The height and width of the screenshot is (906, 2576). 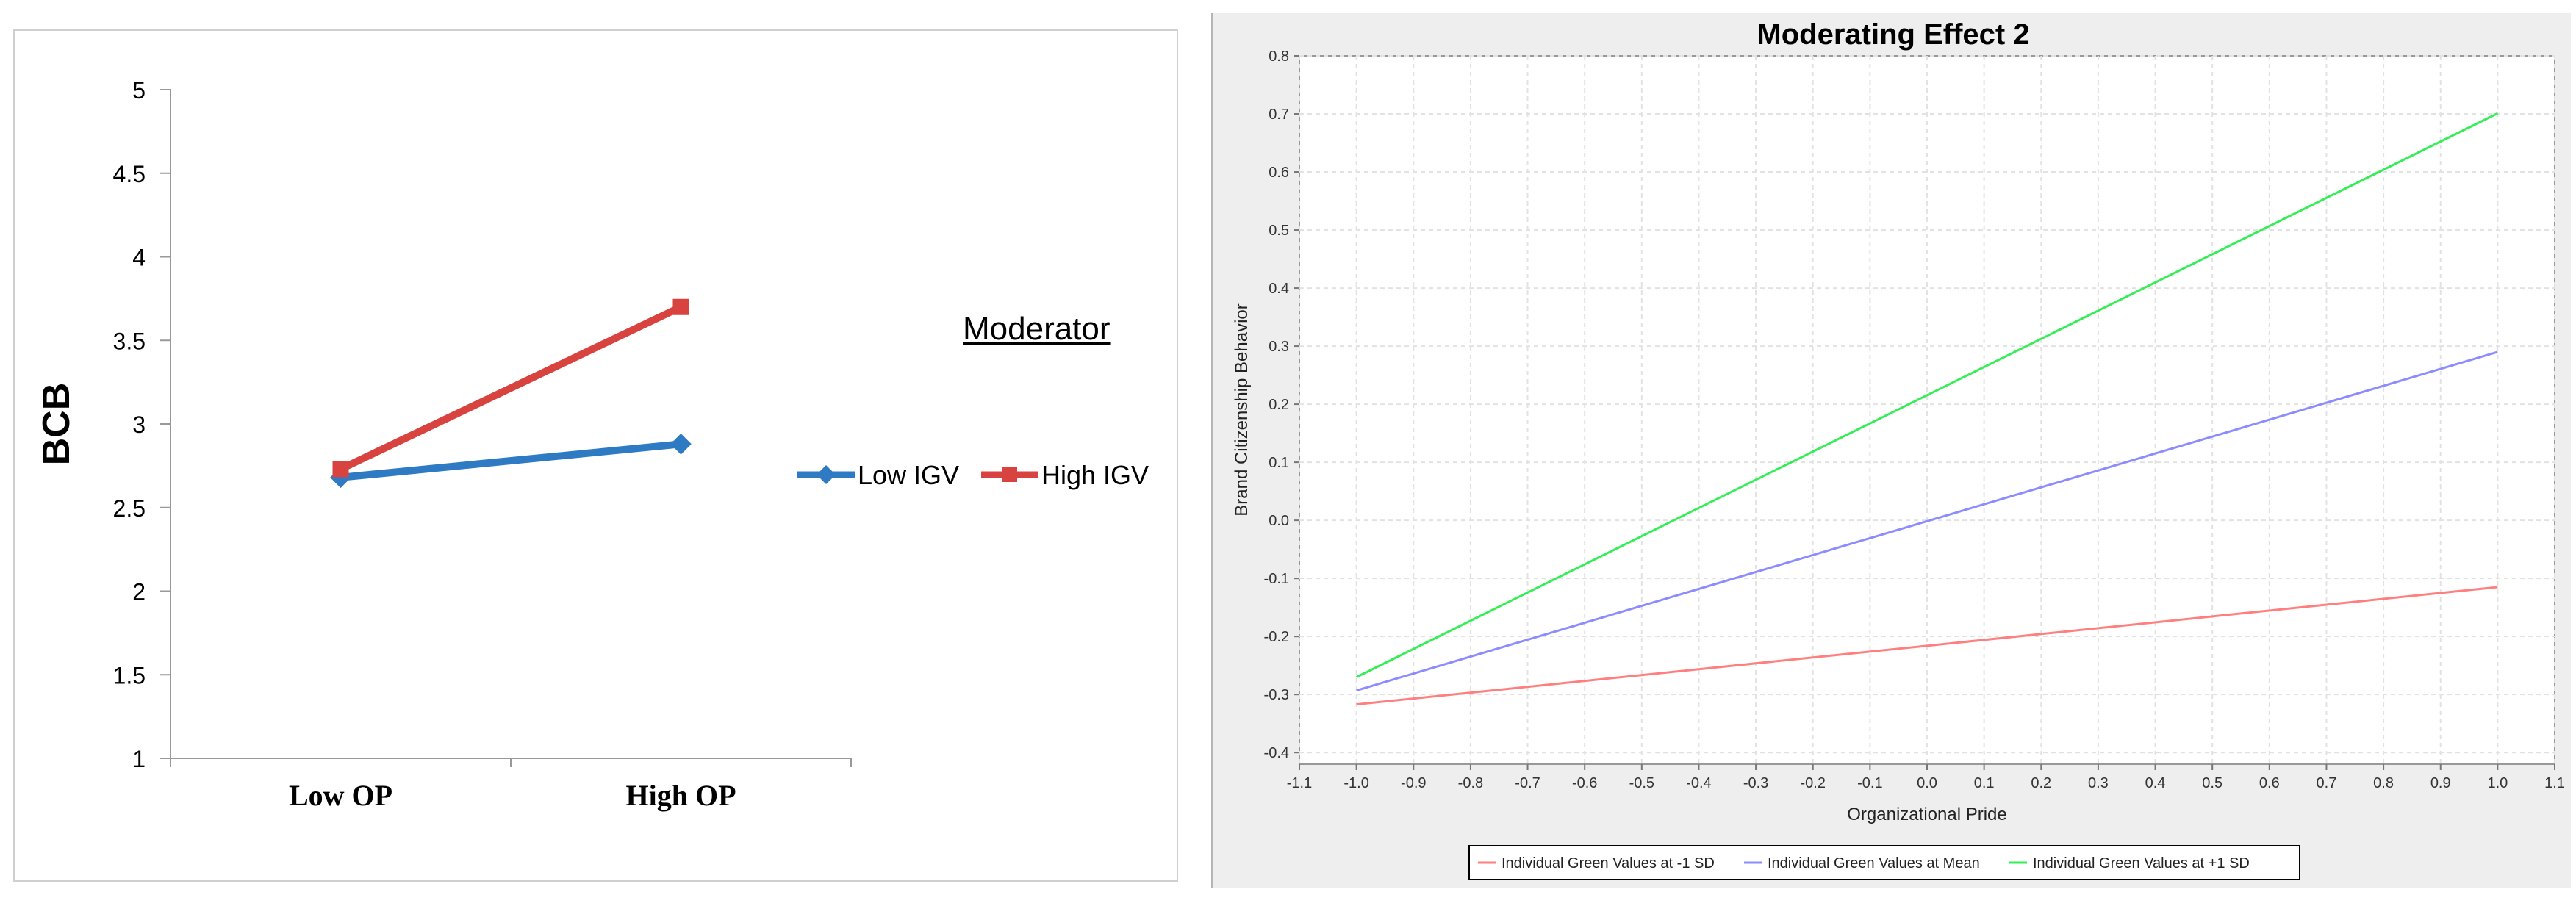 What do you see at coordinates (129, 508) in the screenshot?
I see `y-tick-label: 2.5` at bounding box center [129, 508].